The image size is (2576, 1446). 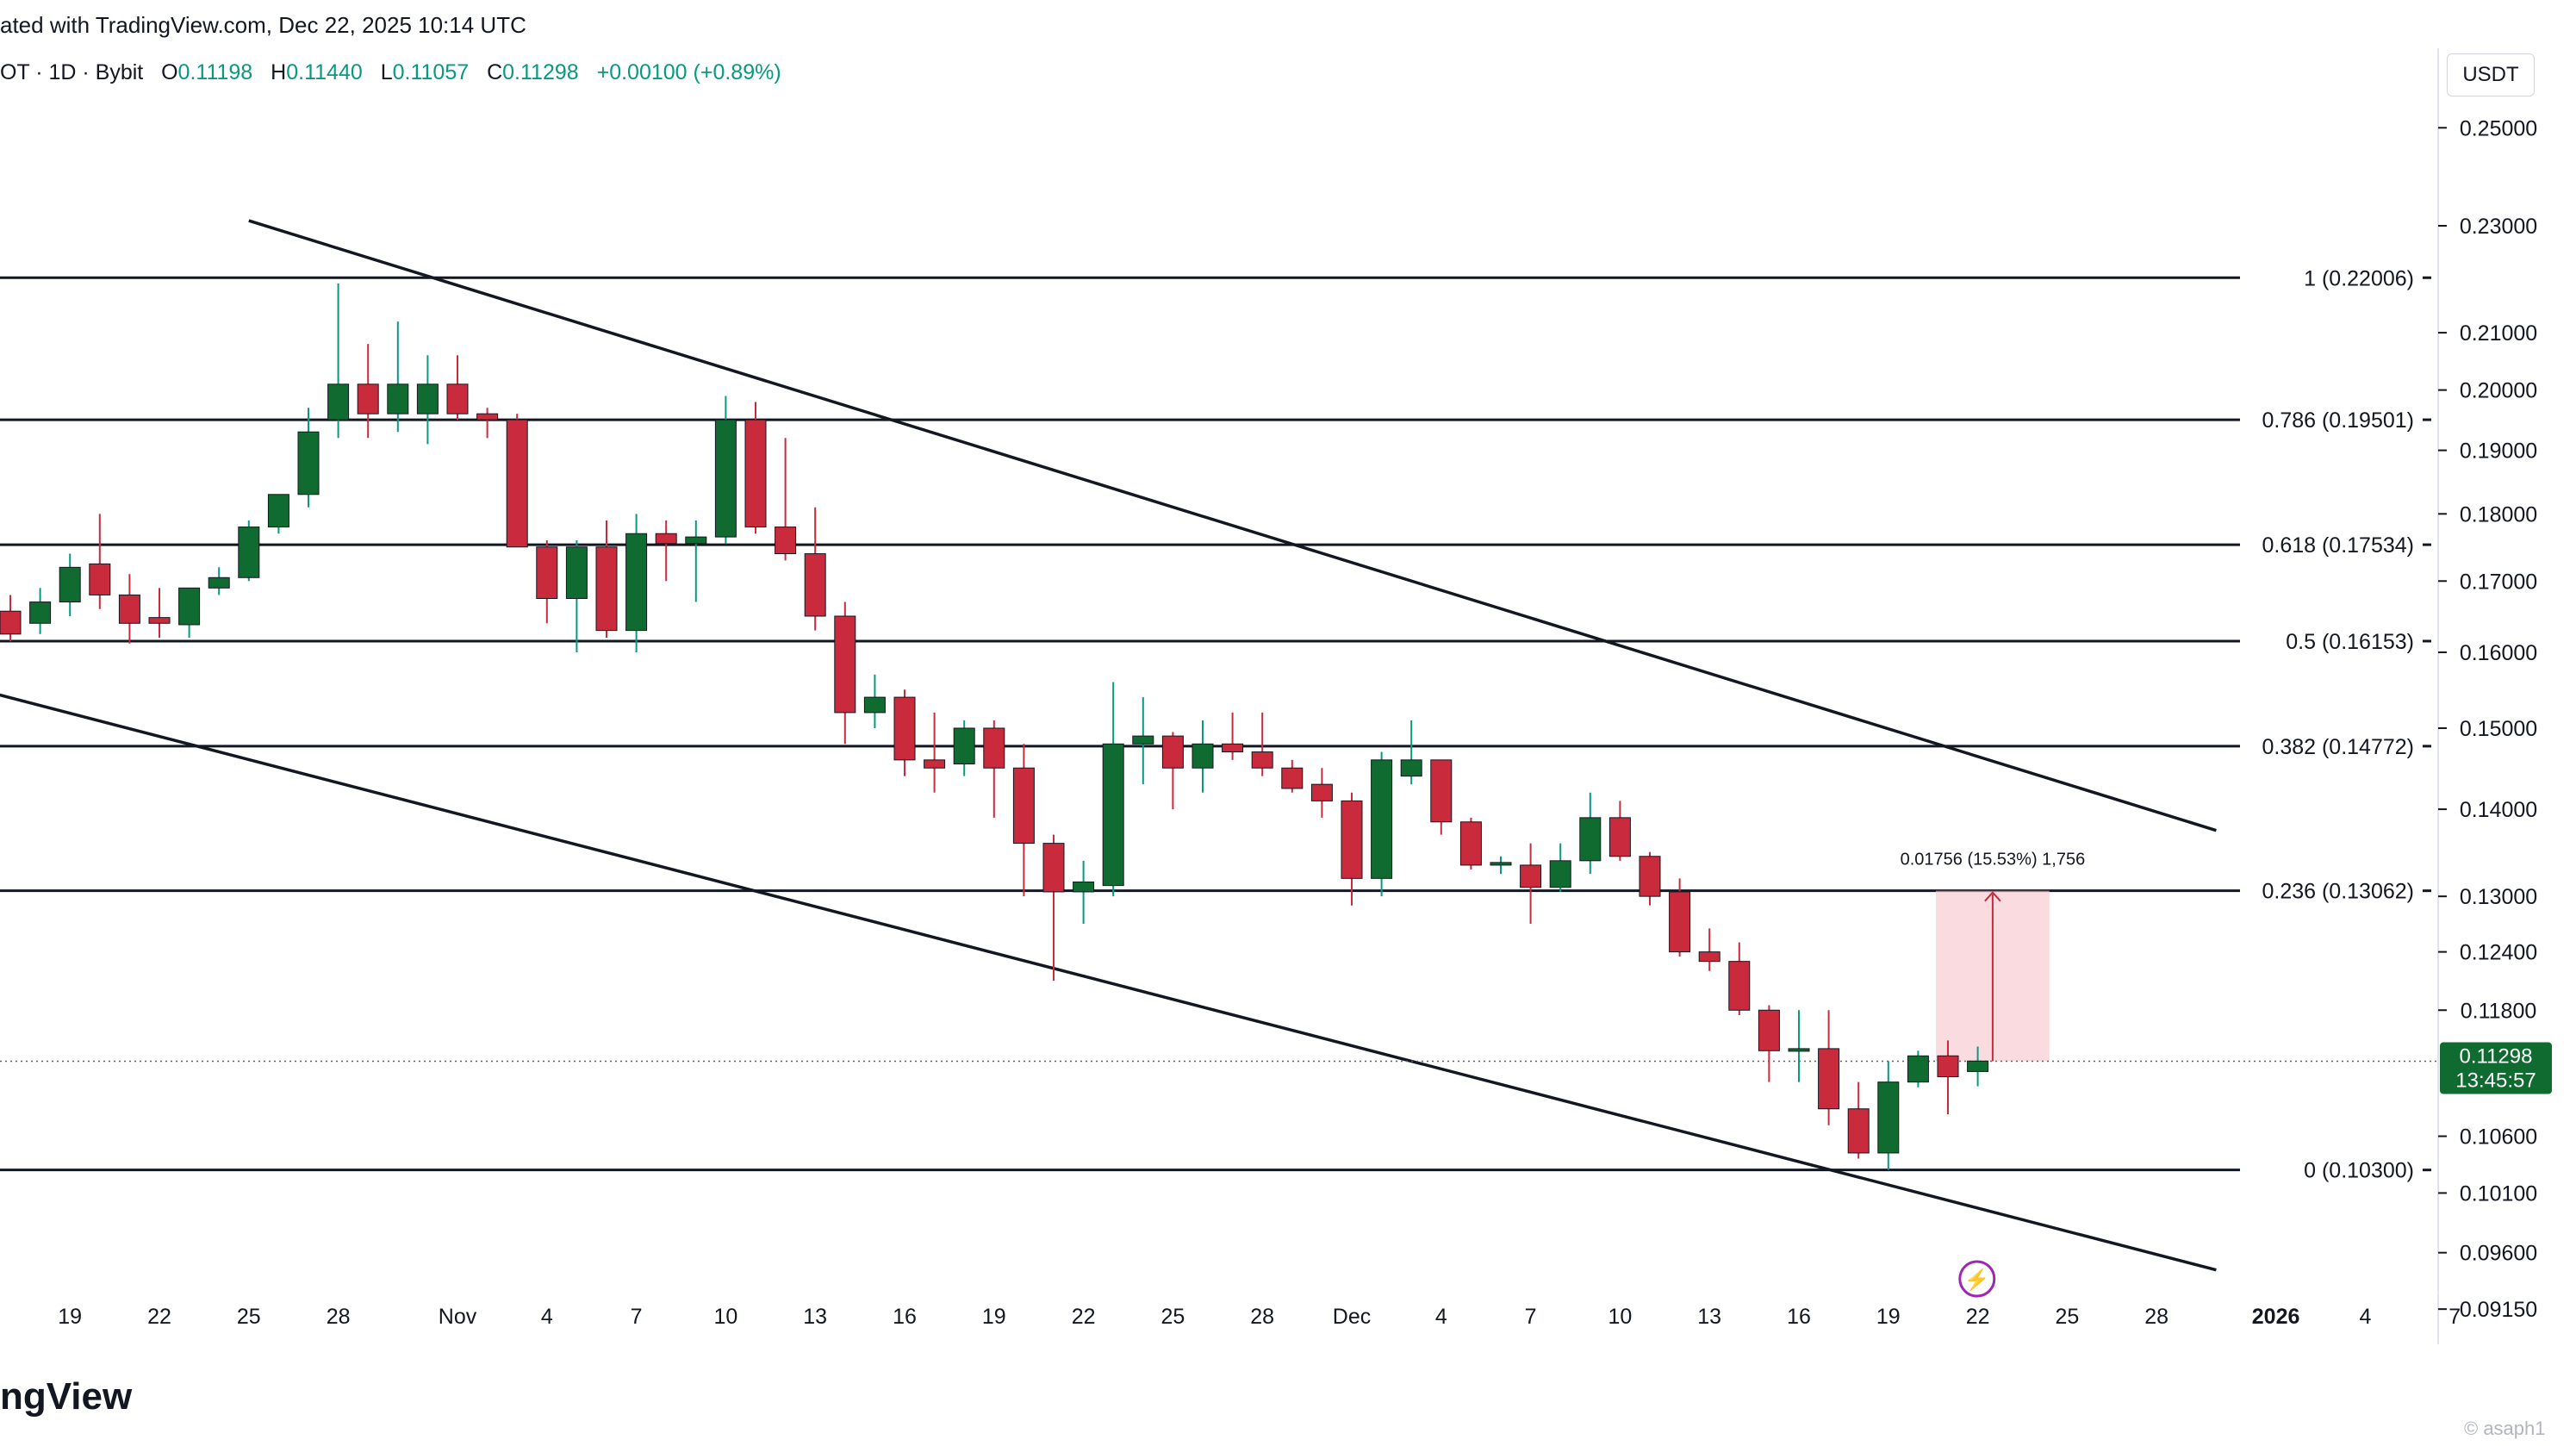 I want to click on tradingview-logo: ngView, so click(x=66, y=1397).